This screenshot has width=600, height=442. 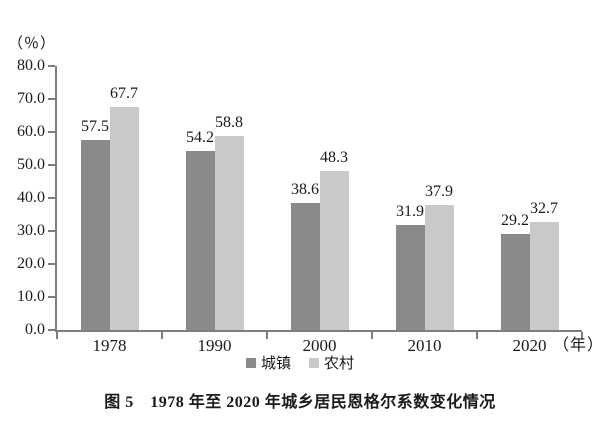 I want to click on figure-caption: 图 5 1978 年至 2020 年城乡居民恩格尔系数变化情况, so click(x=300, y=402).